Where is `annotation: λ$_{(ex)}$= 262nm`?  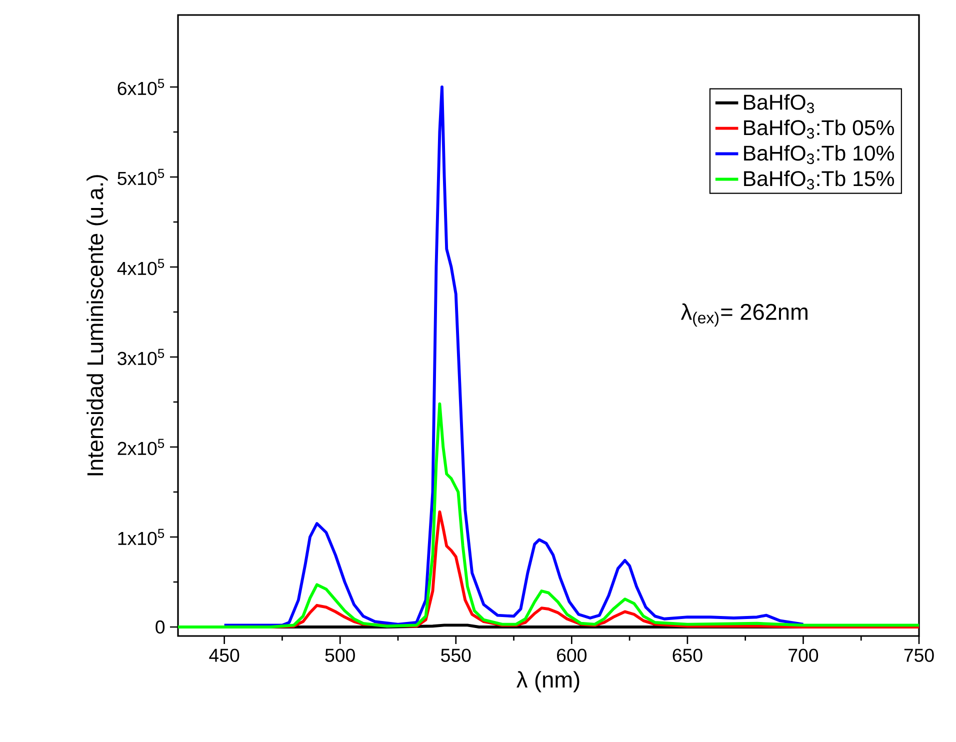 annotation: λ$_{(ex)}$= 262nm is located at coordinates (744, 315).